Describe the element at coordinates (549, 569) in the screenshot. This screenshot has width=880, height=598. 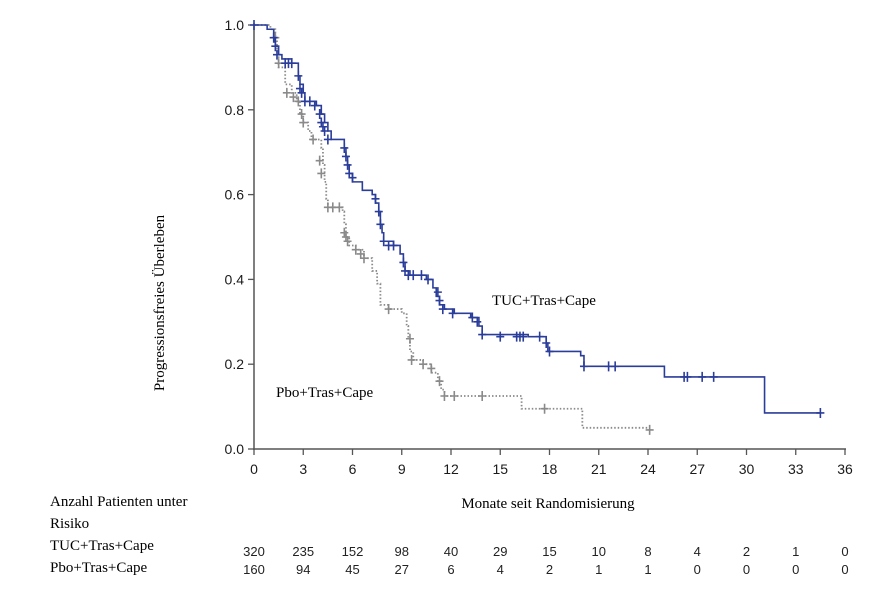
I see `risk-value: 2` at that location.